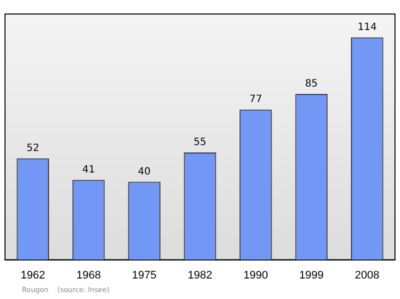 The height and width of the screenshot is (299, 400). Describe the element at coordinates (88, 275) in the screenshot. I see `x-tick-label: 1968` at that location.